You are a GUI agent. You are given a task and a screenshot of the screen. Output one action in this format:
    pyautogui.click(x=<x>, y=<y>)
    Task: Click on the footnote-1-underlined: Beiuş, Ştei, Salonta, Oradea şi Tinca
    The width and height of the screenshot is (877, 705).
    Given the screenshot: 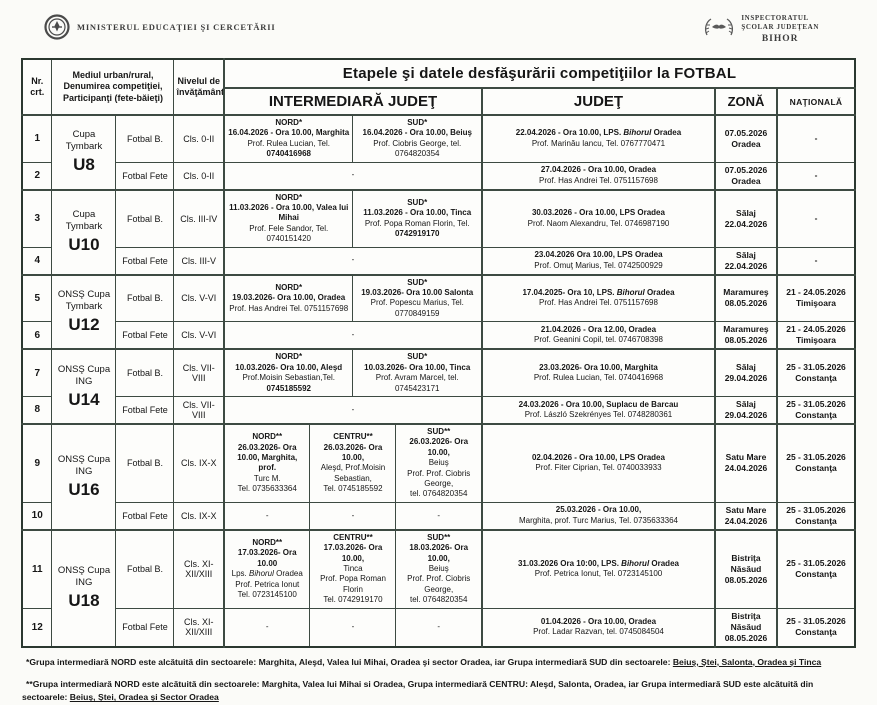 What is the action you would take?
    pyautogui.click(x=747, y=661)
    